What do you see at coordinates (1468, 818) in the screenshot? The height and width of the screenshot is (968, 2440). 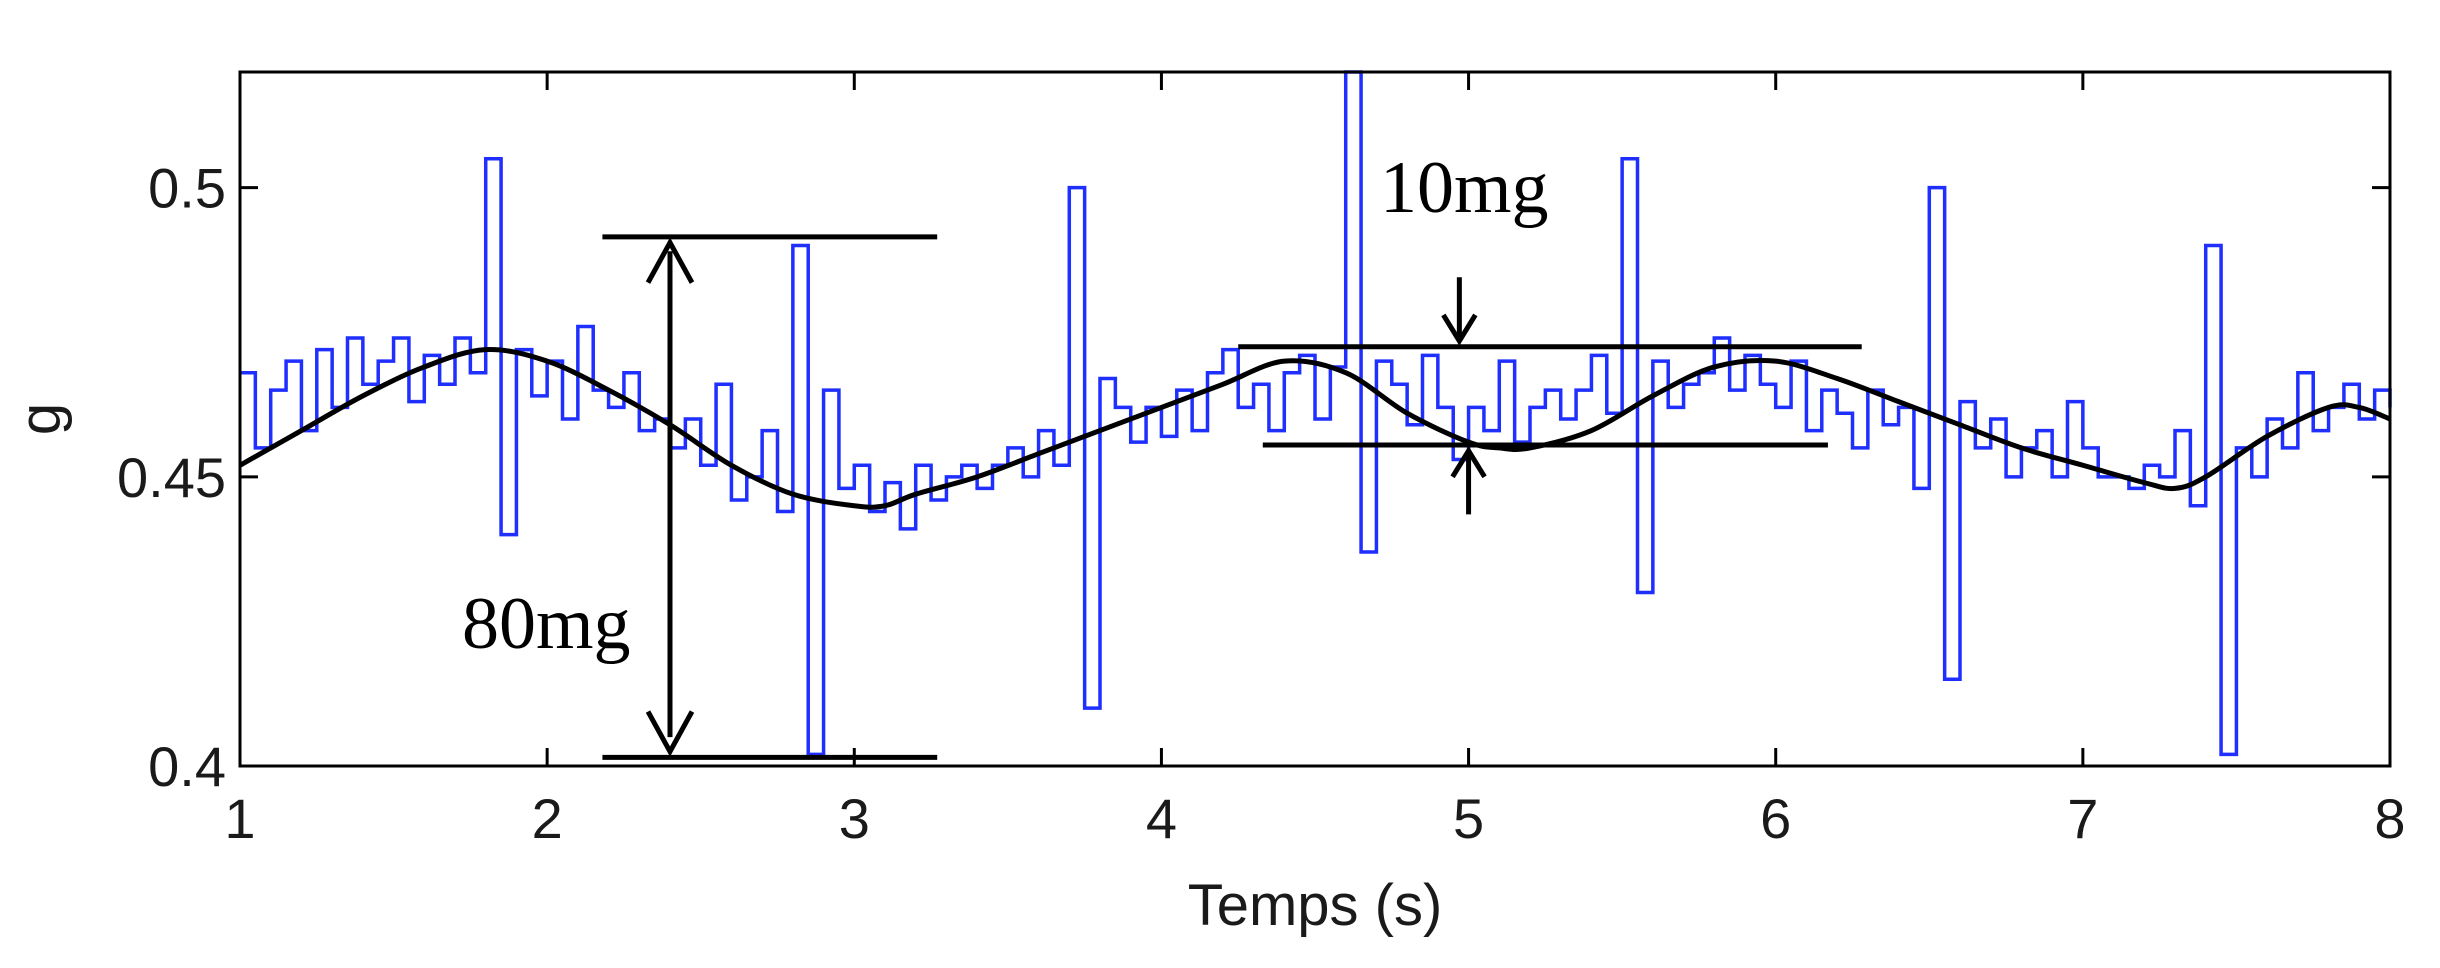 I see `x-tick-label: 5` at bounding box center [1468, 818].